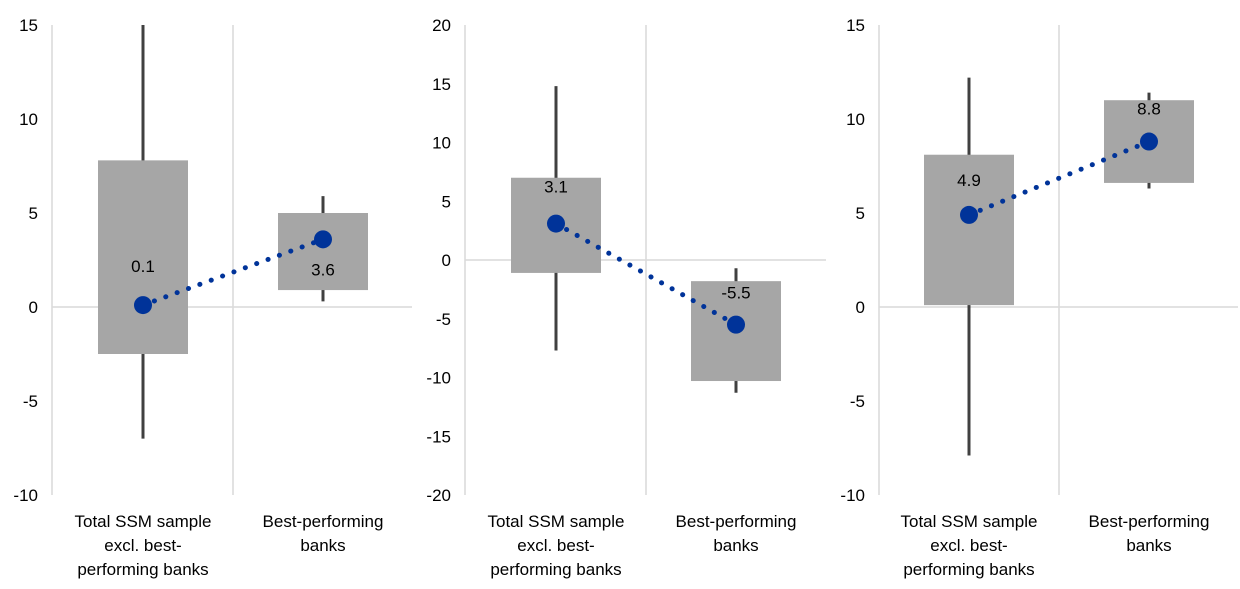 The height and width of the screenshot is (589, 1240). I want to click on y-tick-label: -20, so click(438, 495).